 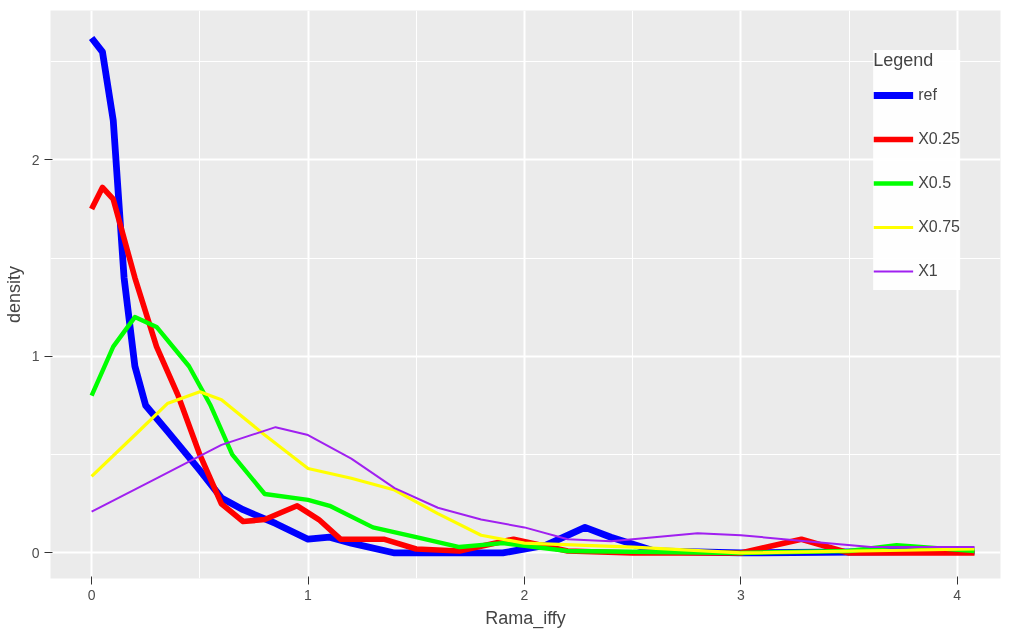 I want to click on legend-label: ref, so click(x=928, y=95).